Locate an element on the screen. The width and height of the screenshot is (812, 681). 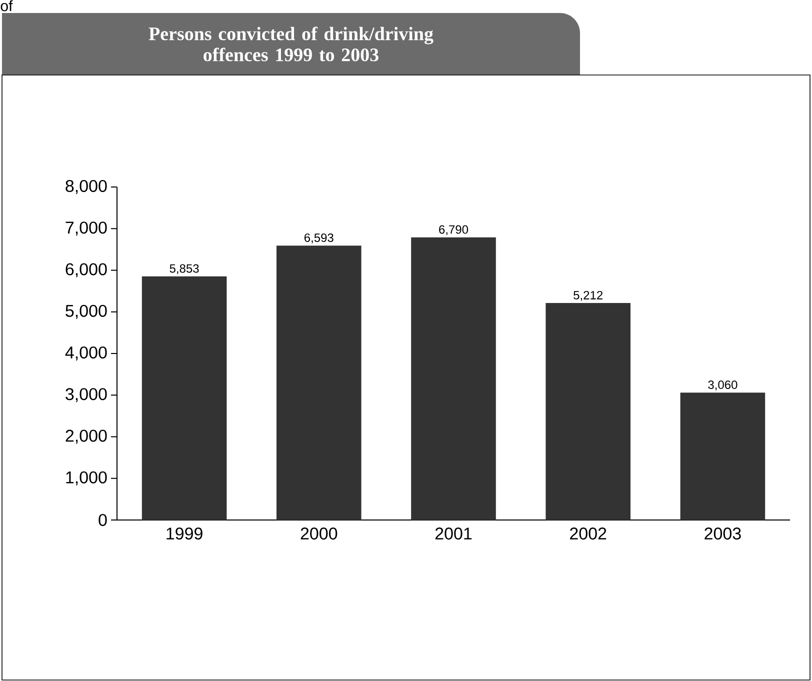
y-tick-label: 2,000 is located at coordinates (86, 437).